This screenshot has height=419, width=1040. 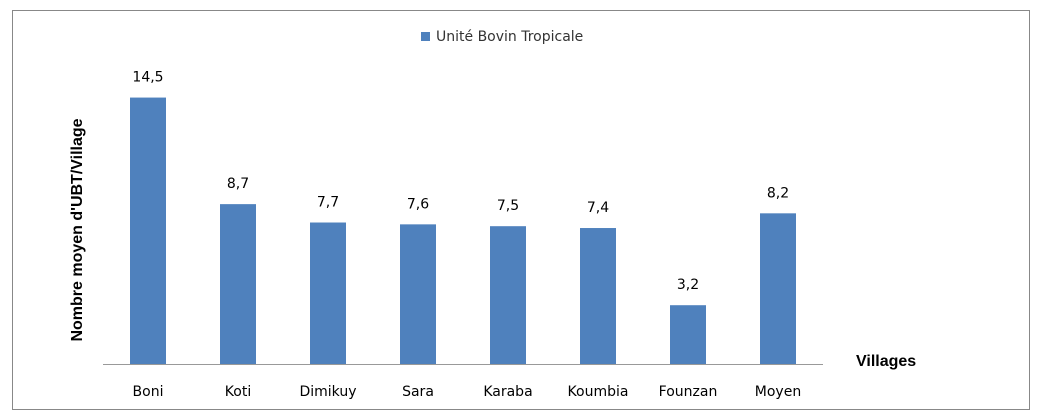 What do you see at coordinates (778, 392) in the screenshot?
I see `x-tick-label: Moyen` at bounding box center [778, 392].